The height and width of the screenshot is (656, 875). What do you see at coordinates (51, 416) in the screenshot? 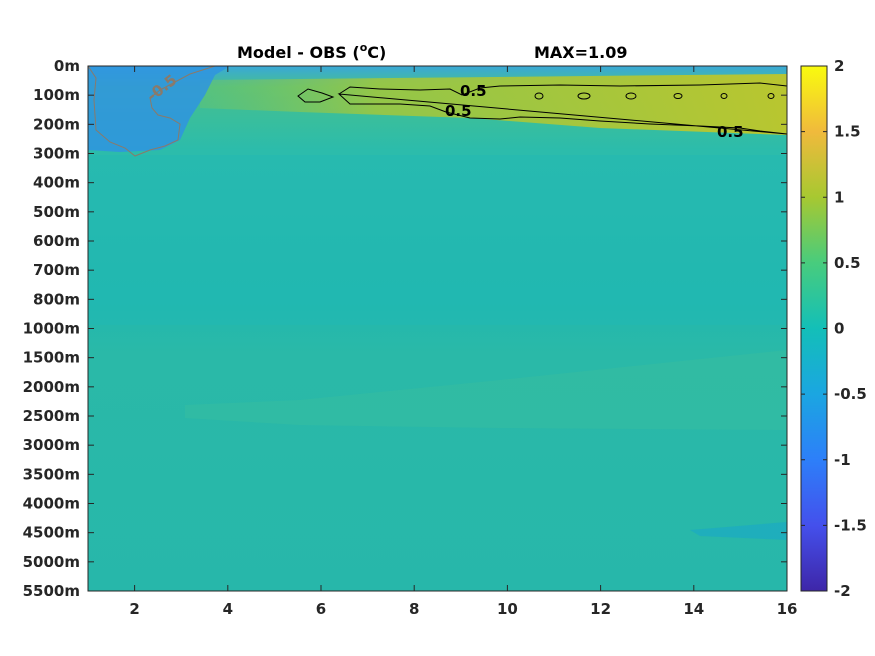
I see `y-tick-label: 2500m` at bounding box center [51, 416].